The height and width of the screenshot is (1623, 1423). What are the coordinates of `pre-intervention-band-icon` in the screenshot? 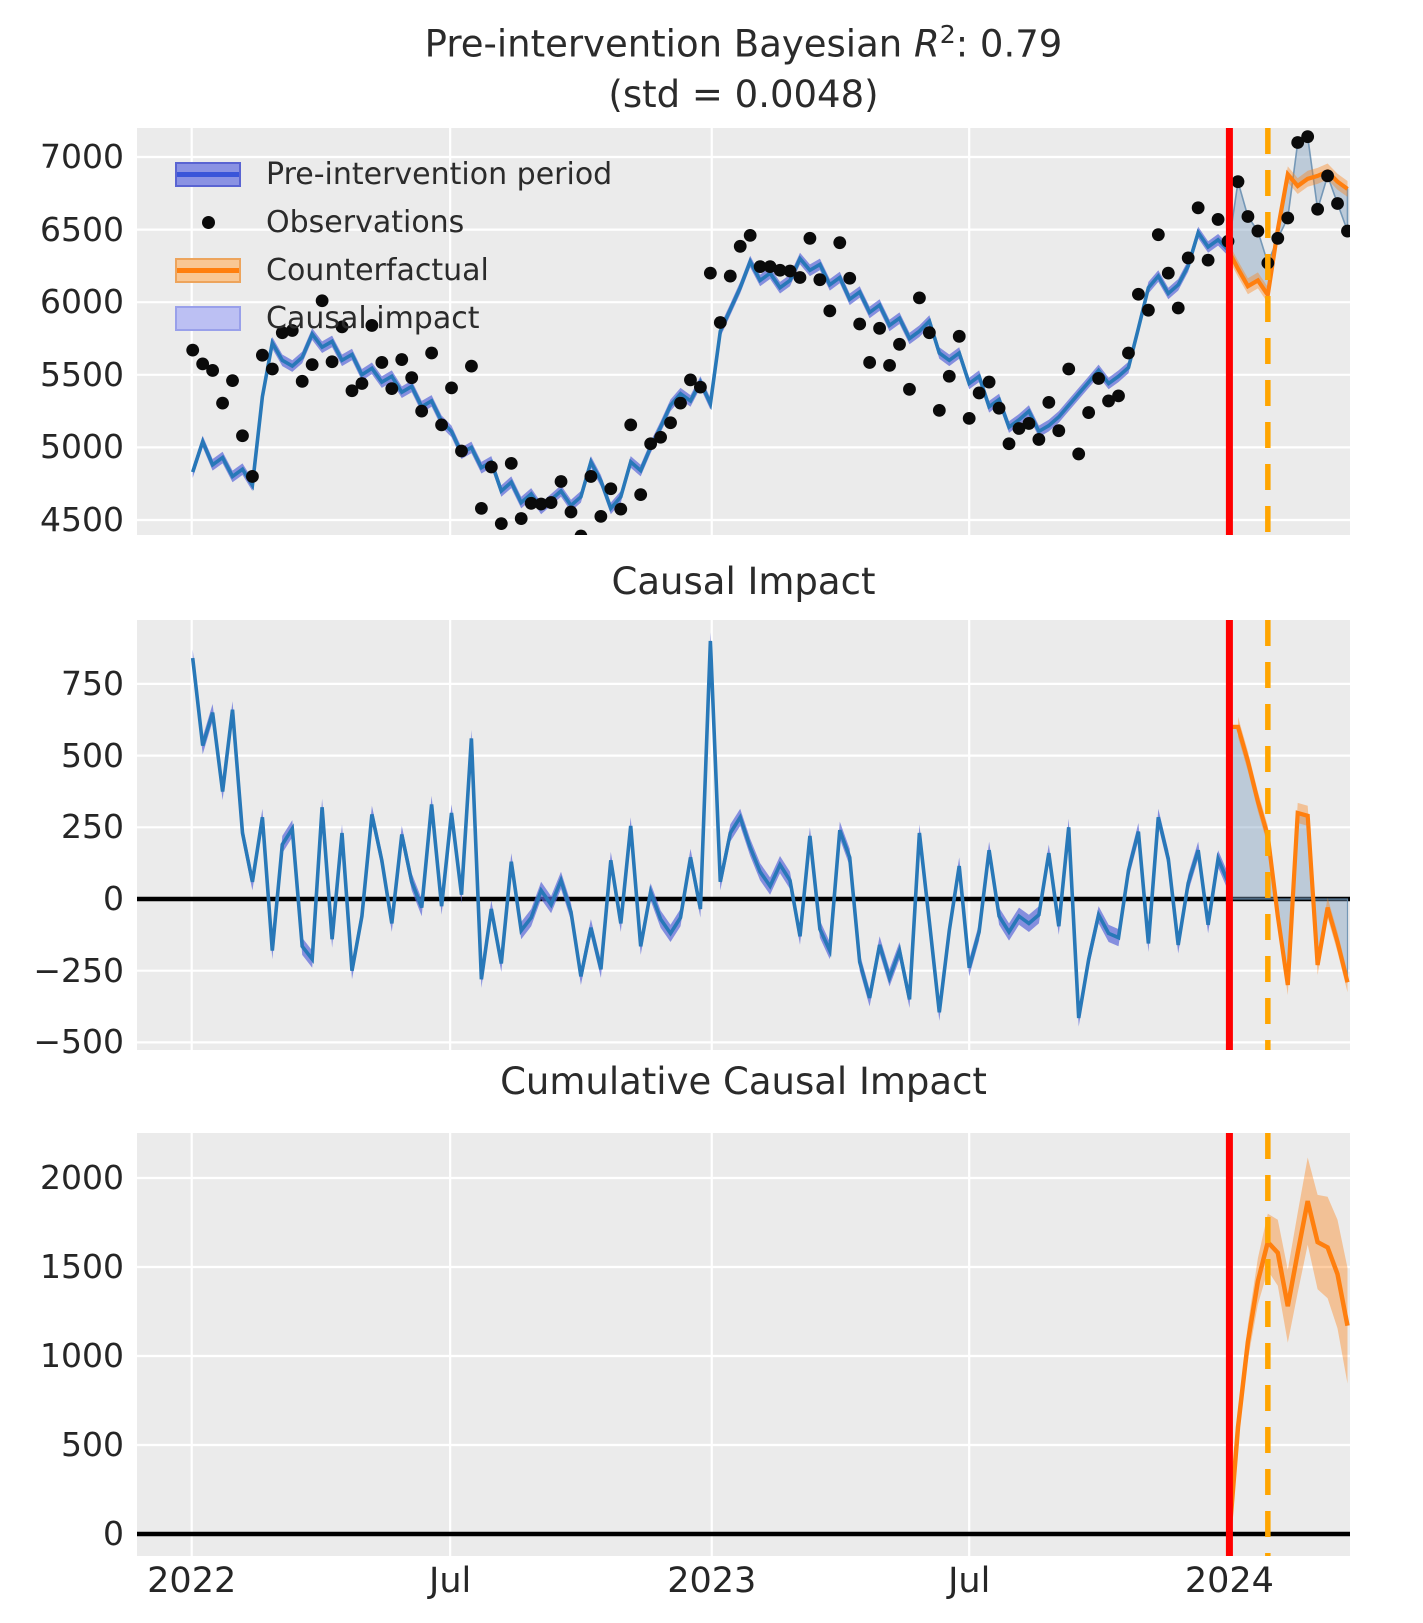 It's located at (208, 174).